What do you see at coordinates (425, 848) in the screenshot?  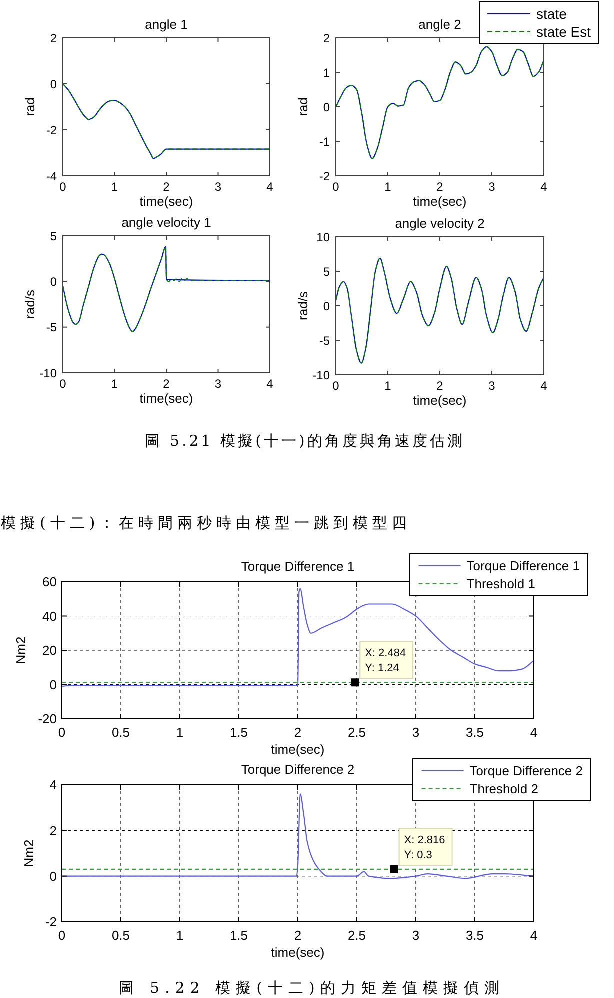 I see `annotation-text: X: 2.816 Y: 0.3` at bounding box center [425, 848].